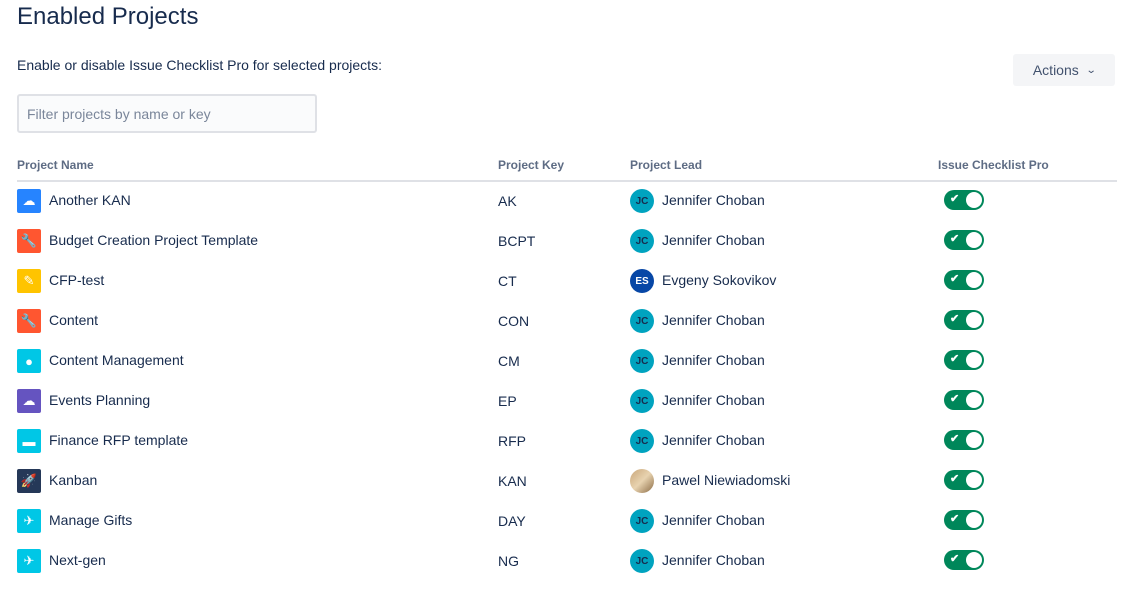 Image resolution: width=1133 pixels, height=599 pixels. Describe the element at coordinates (531, 165) in the screenshot. I see `header-project-key: Project Key` at that location.